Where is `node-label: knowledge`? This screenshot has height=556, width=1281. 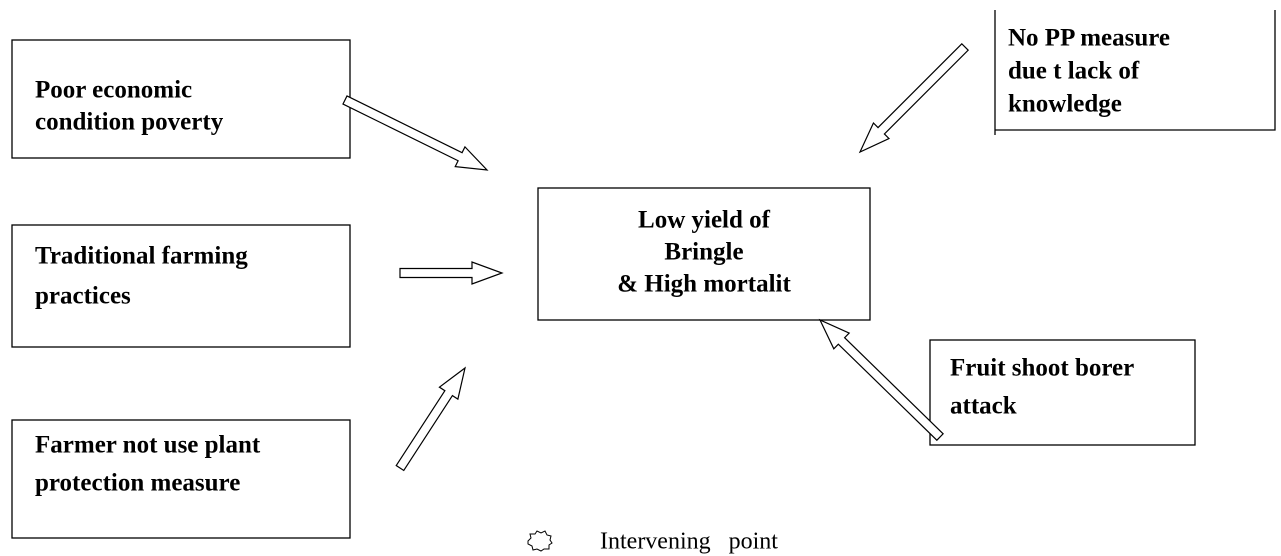
node-label: knowledge is located at coordinates (1065, 104).